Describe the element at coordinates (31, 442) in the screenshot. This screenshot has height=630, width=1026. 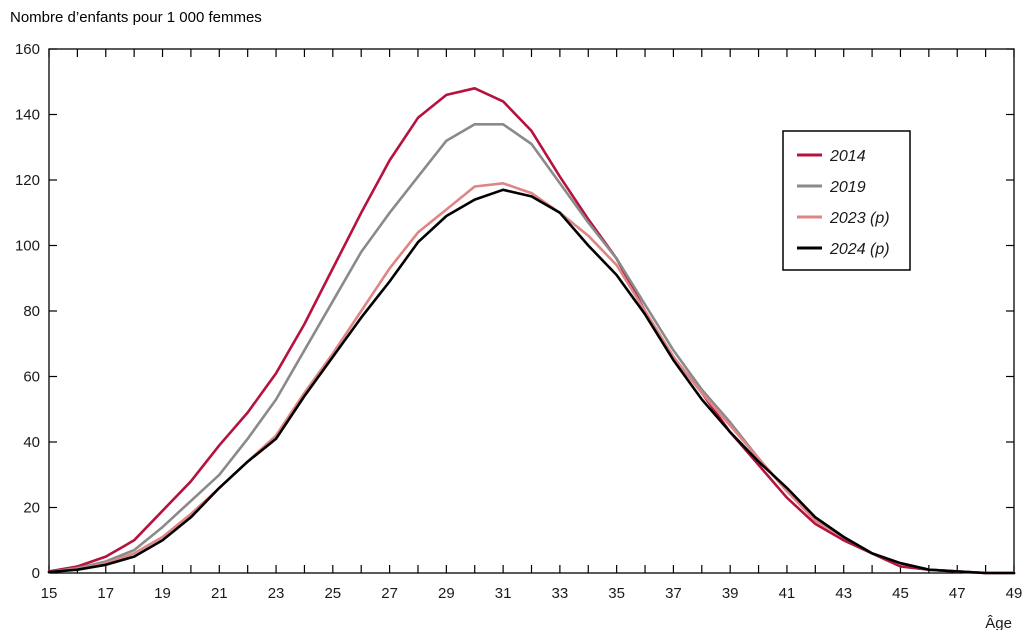
I see `y-tick-label: 40` at that location.